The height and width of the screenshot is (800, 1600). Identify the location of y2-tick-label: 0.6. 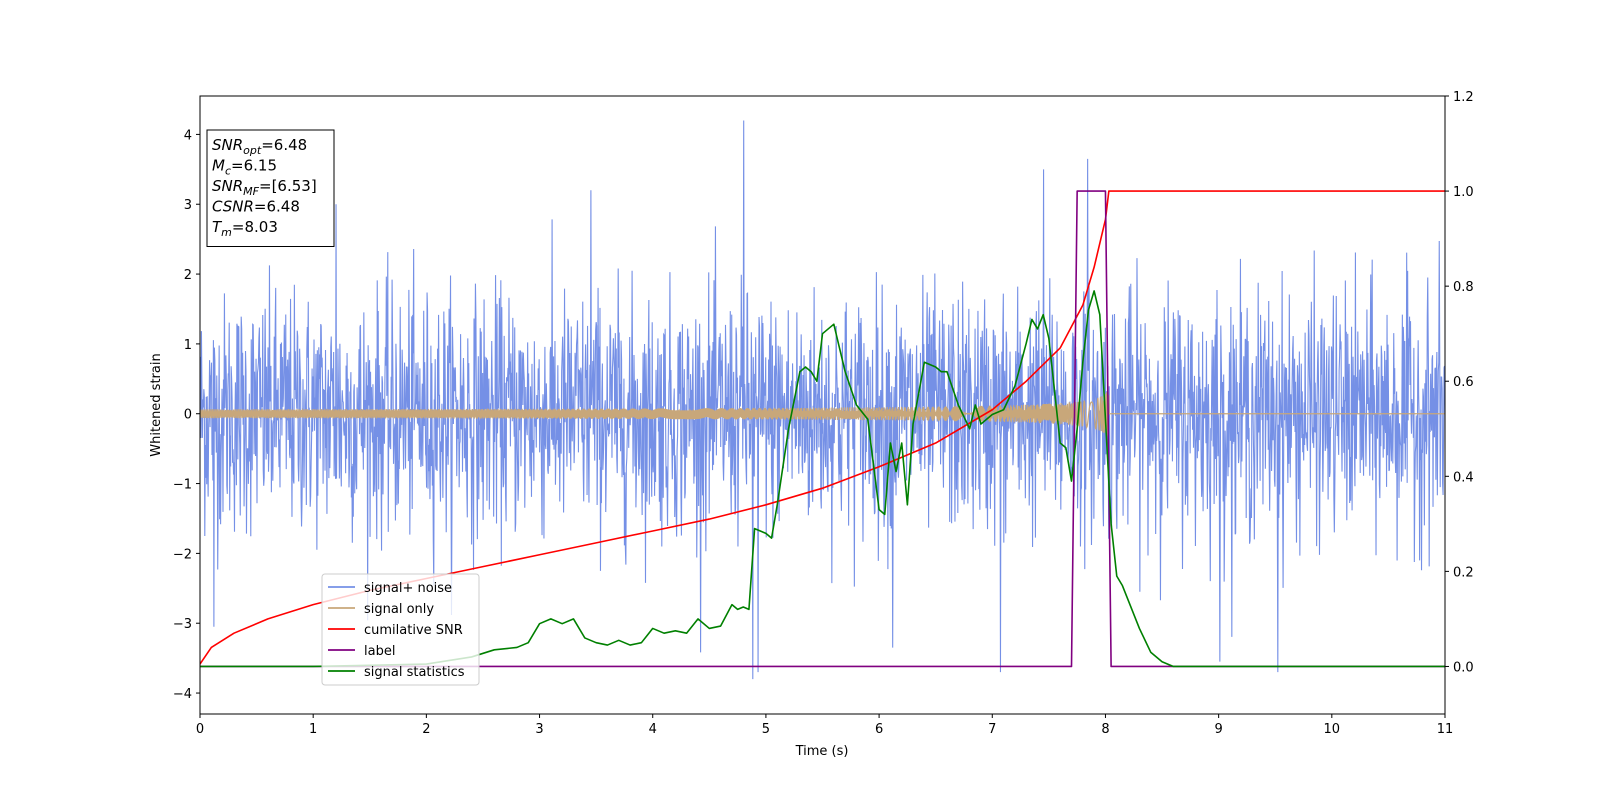
(1463, 382).